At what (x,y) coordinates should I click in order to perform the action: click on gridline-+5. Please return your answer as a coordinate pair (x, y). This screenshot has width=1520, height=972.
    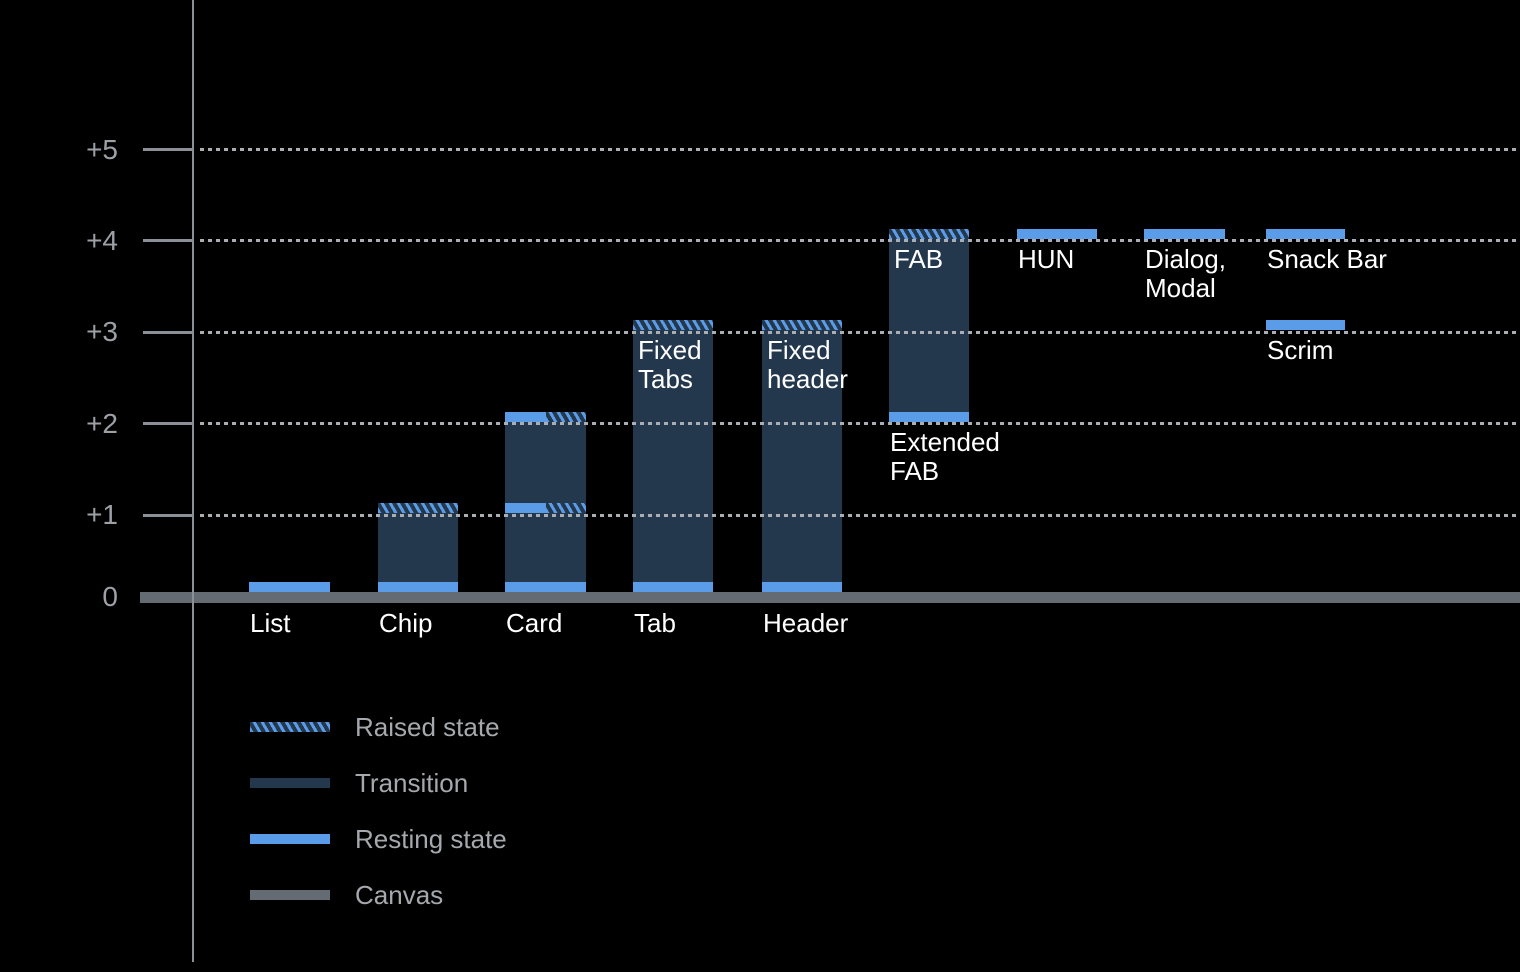
    Looking at the image, I should click on (860, 149).